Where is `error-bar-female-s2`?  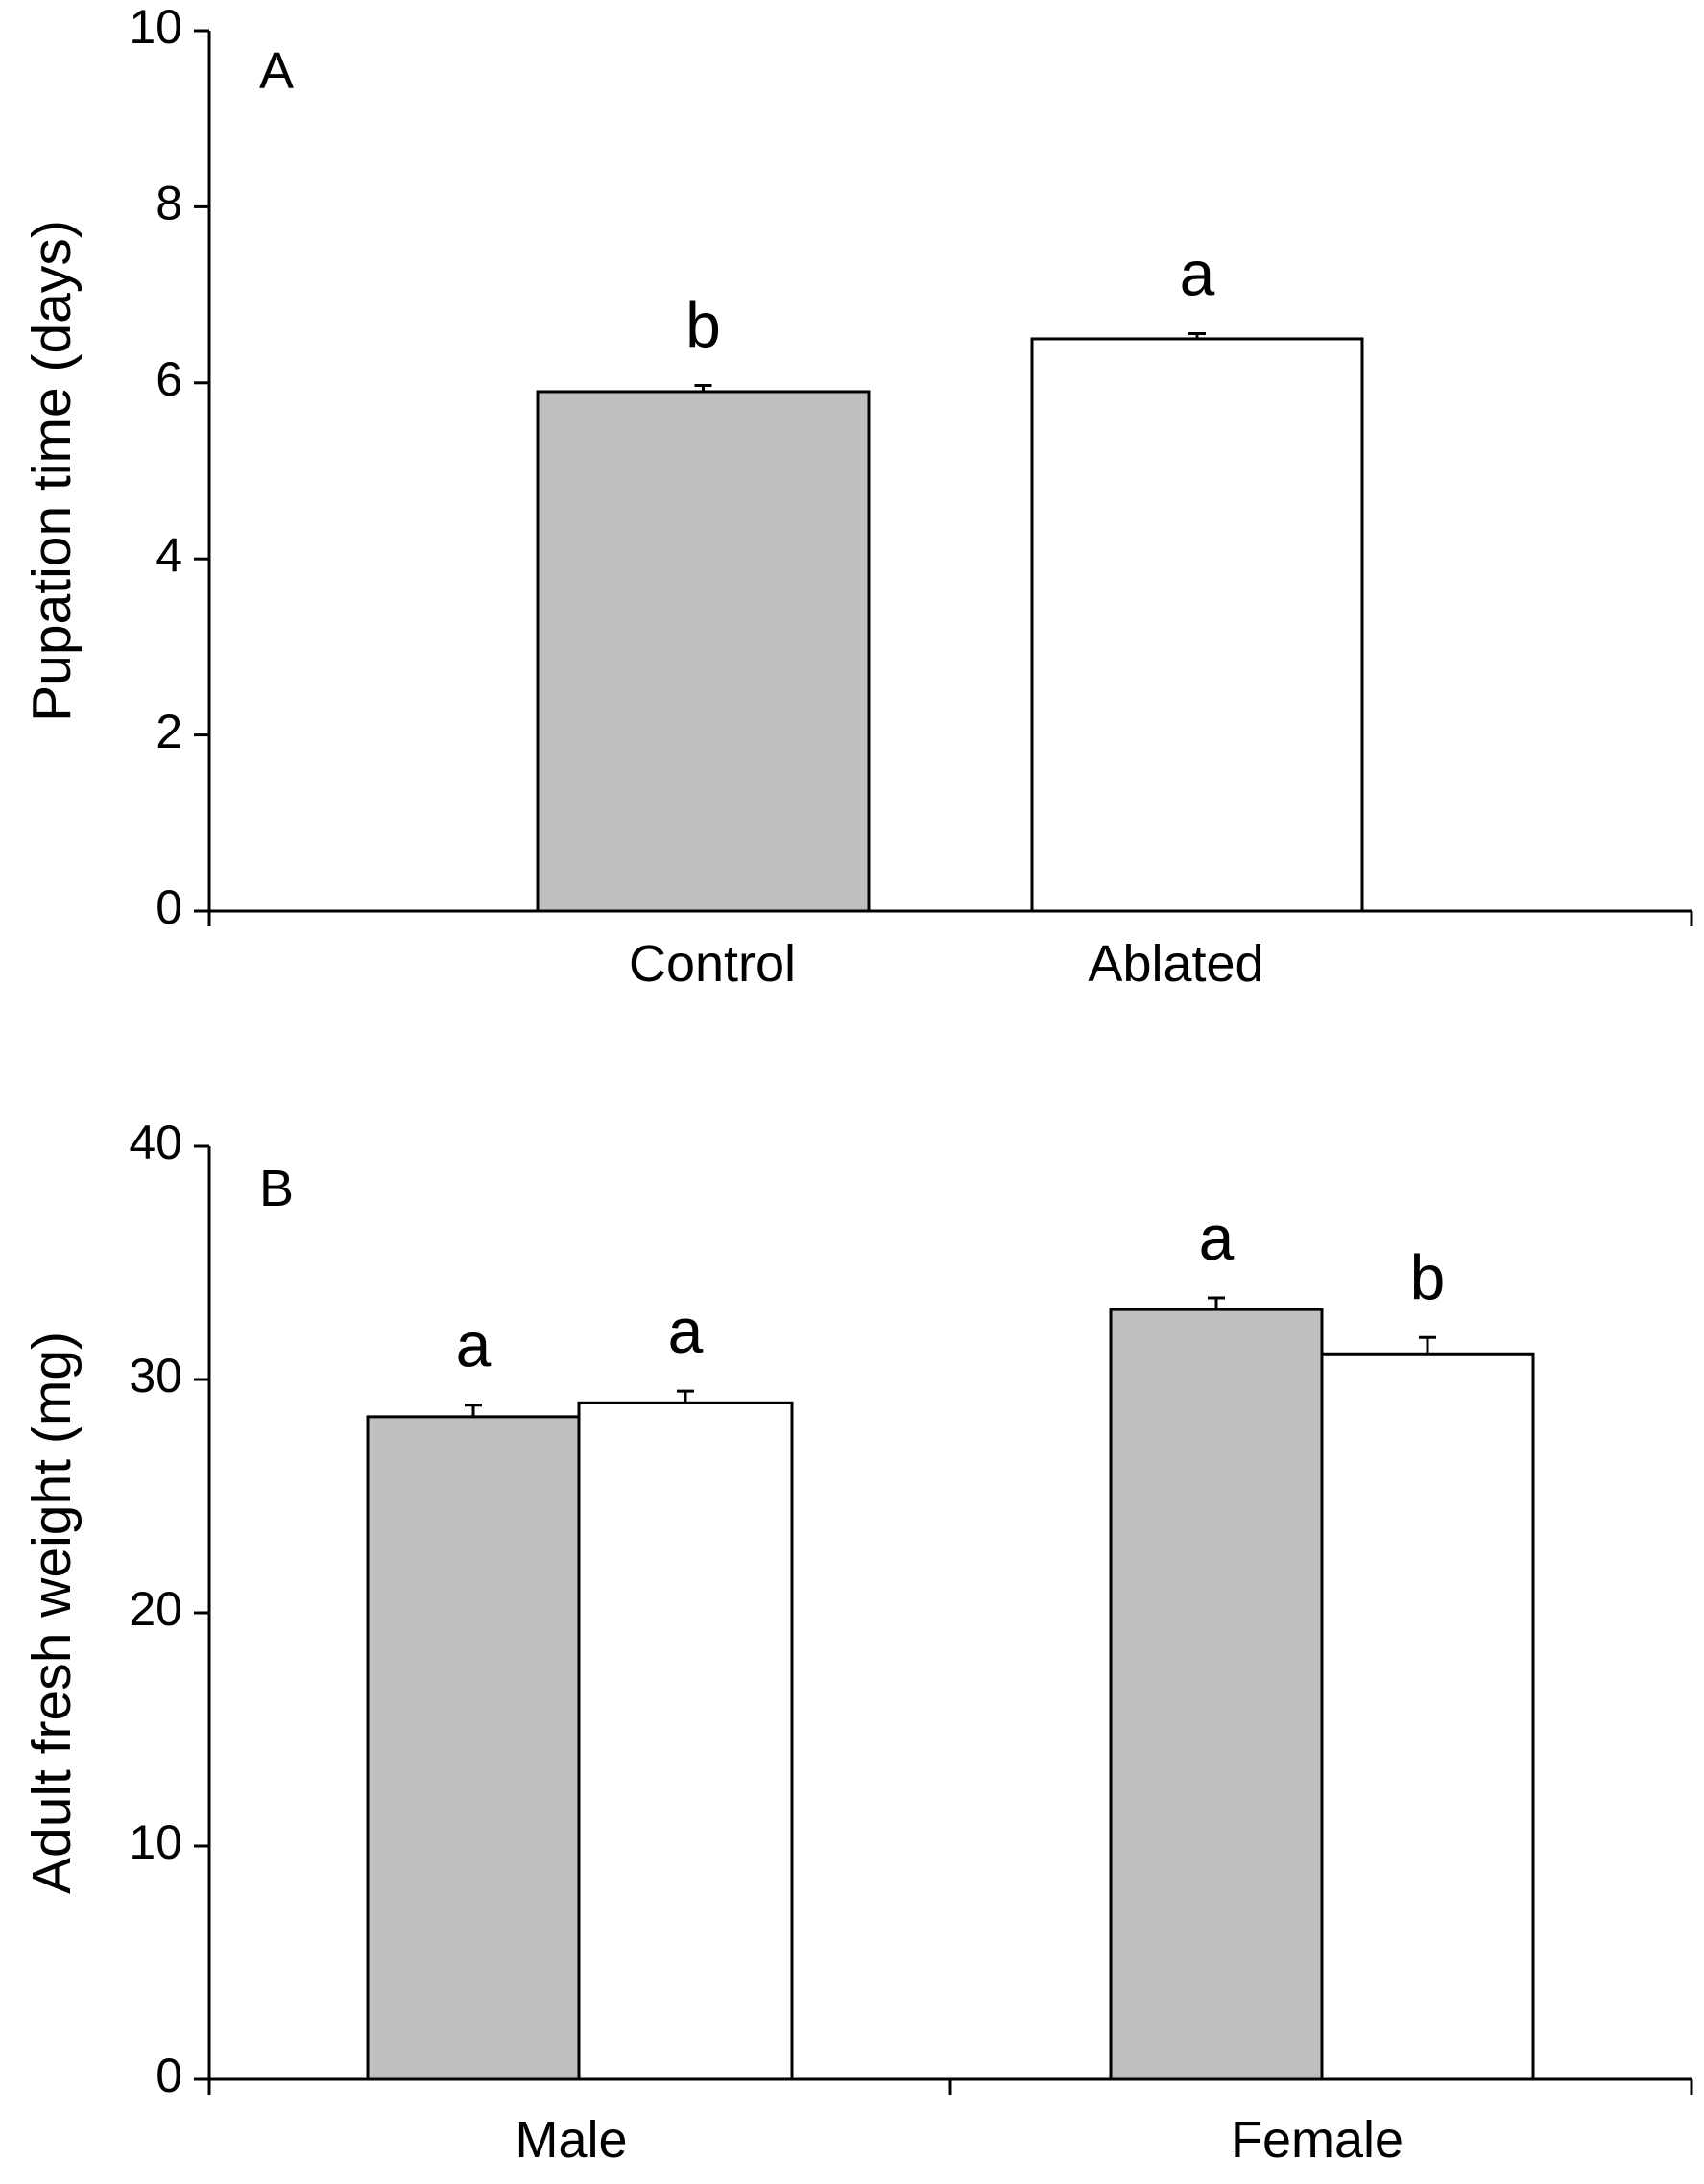
error-bar-female-s2 is located at coordinates (1427, 1345).